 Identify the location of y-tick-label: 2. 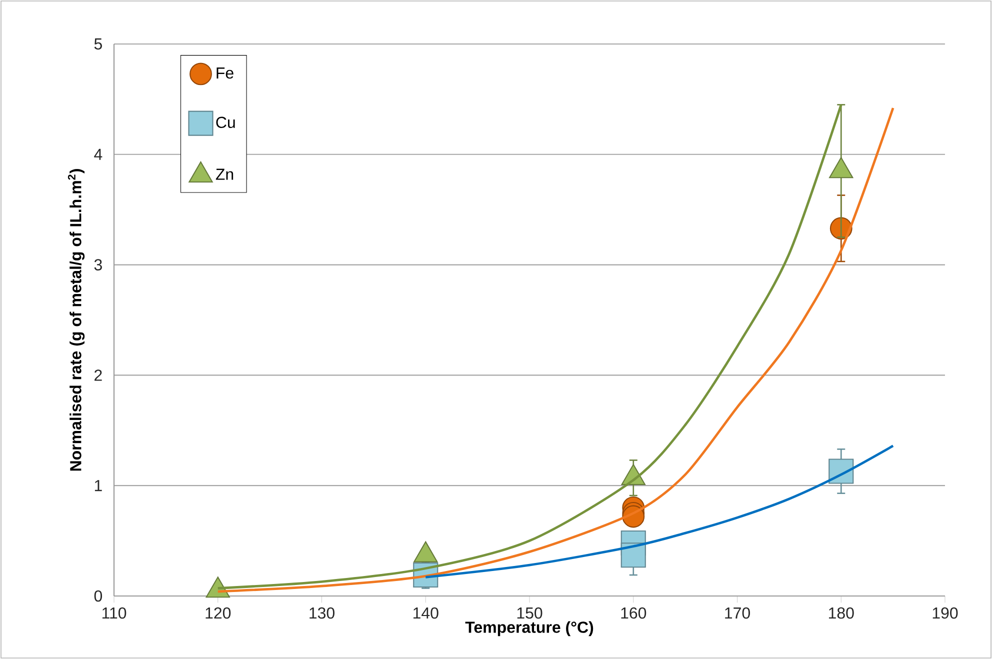
(98, 375).